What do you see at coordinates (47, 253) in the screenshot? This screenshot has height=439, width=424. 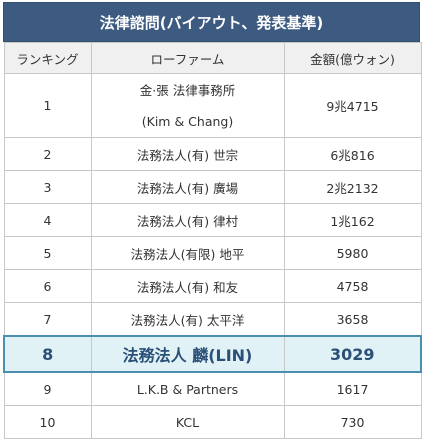 I see `rank-cell: 5` at bounding box center [47, 253].